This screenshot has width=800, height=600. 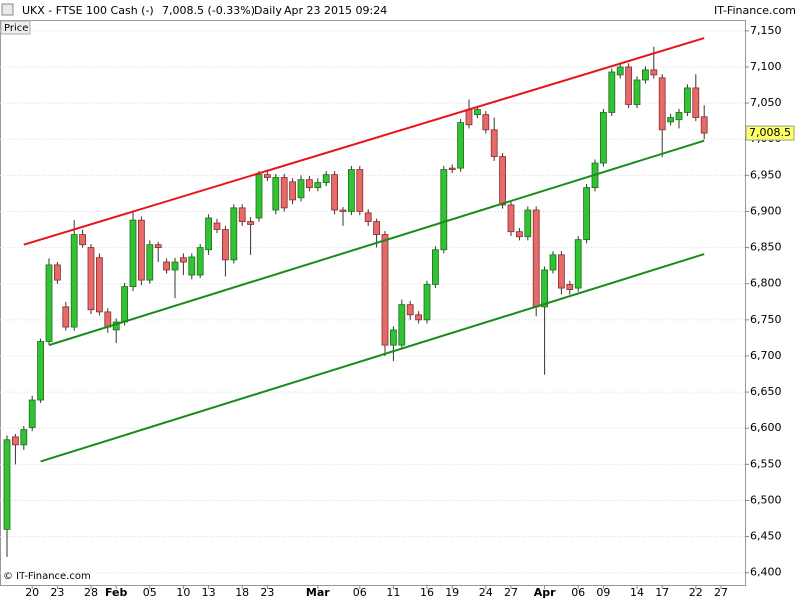 I want to click on x-tick-label: 22, so click(x=696, y=592).